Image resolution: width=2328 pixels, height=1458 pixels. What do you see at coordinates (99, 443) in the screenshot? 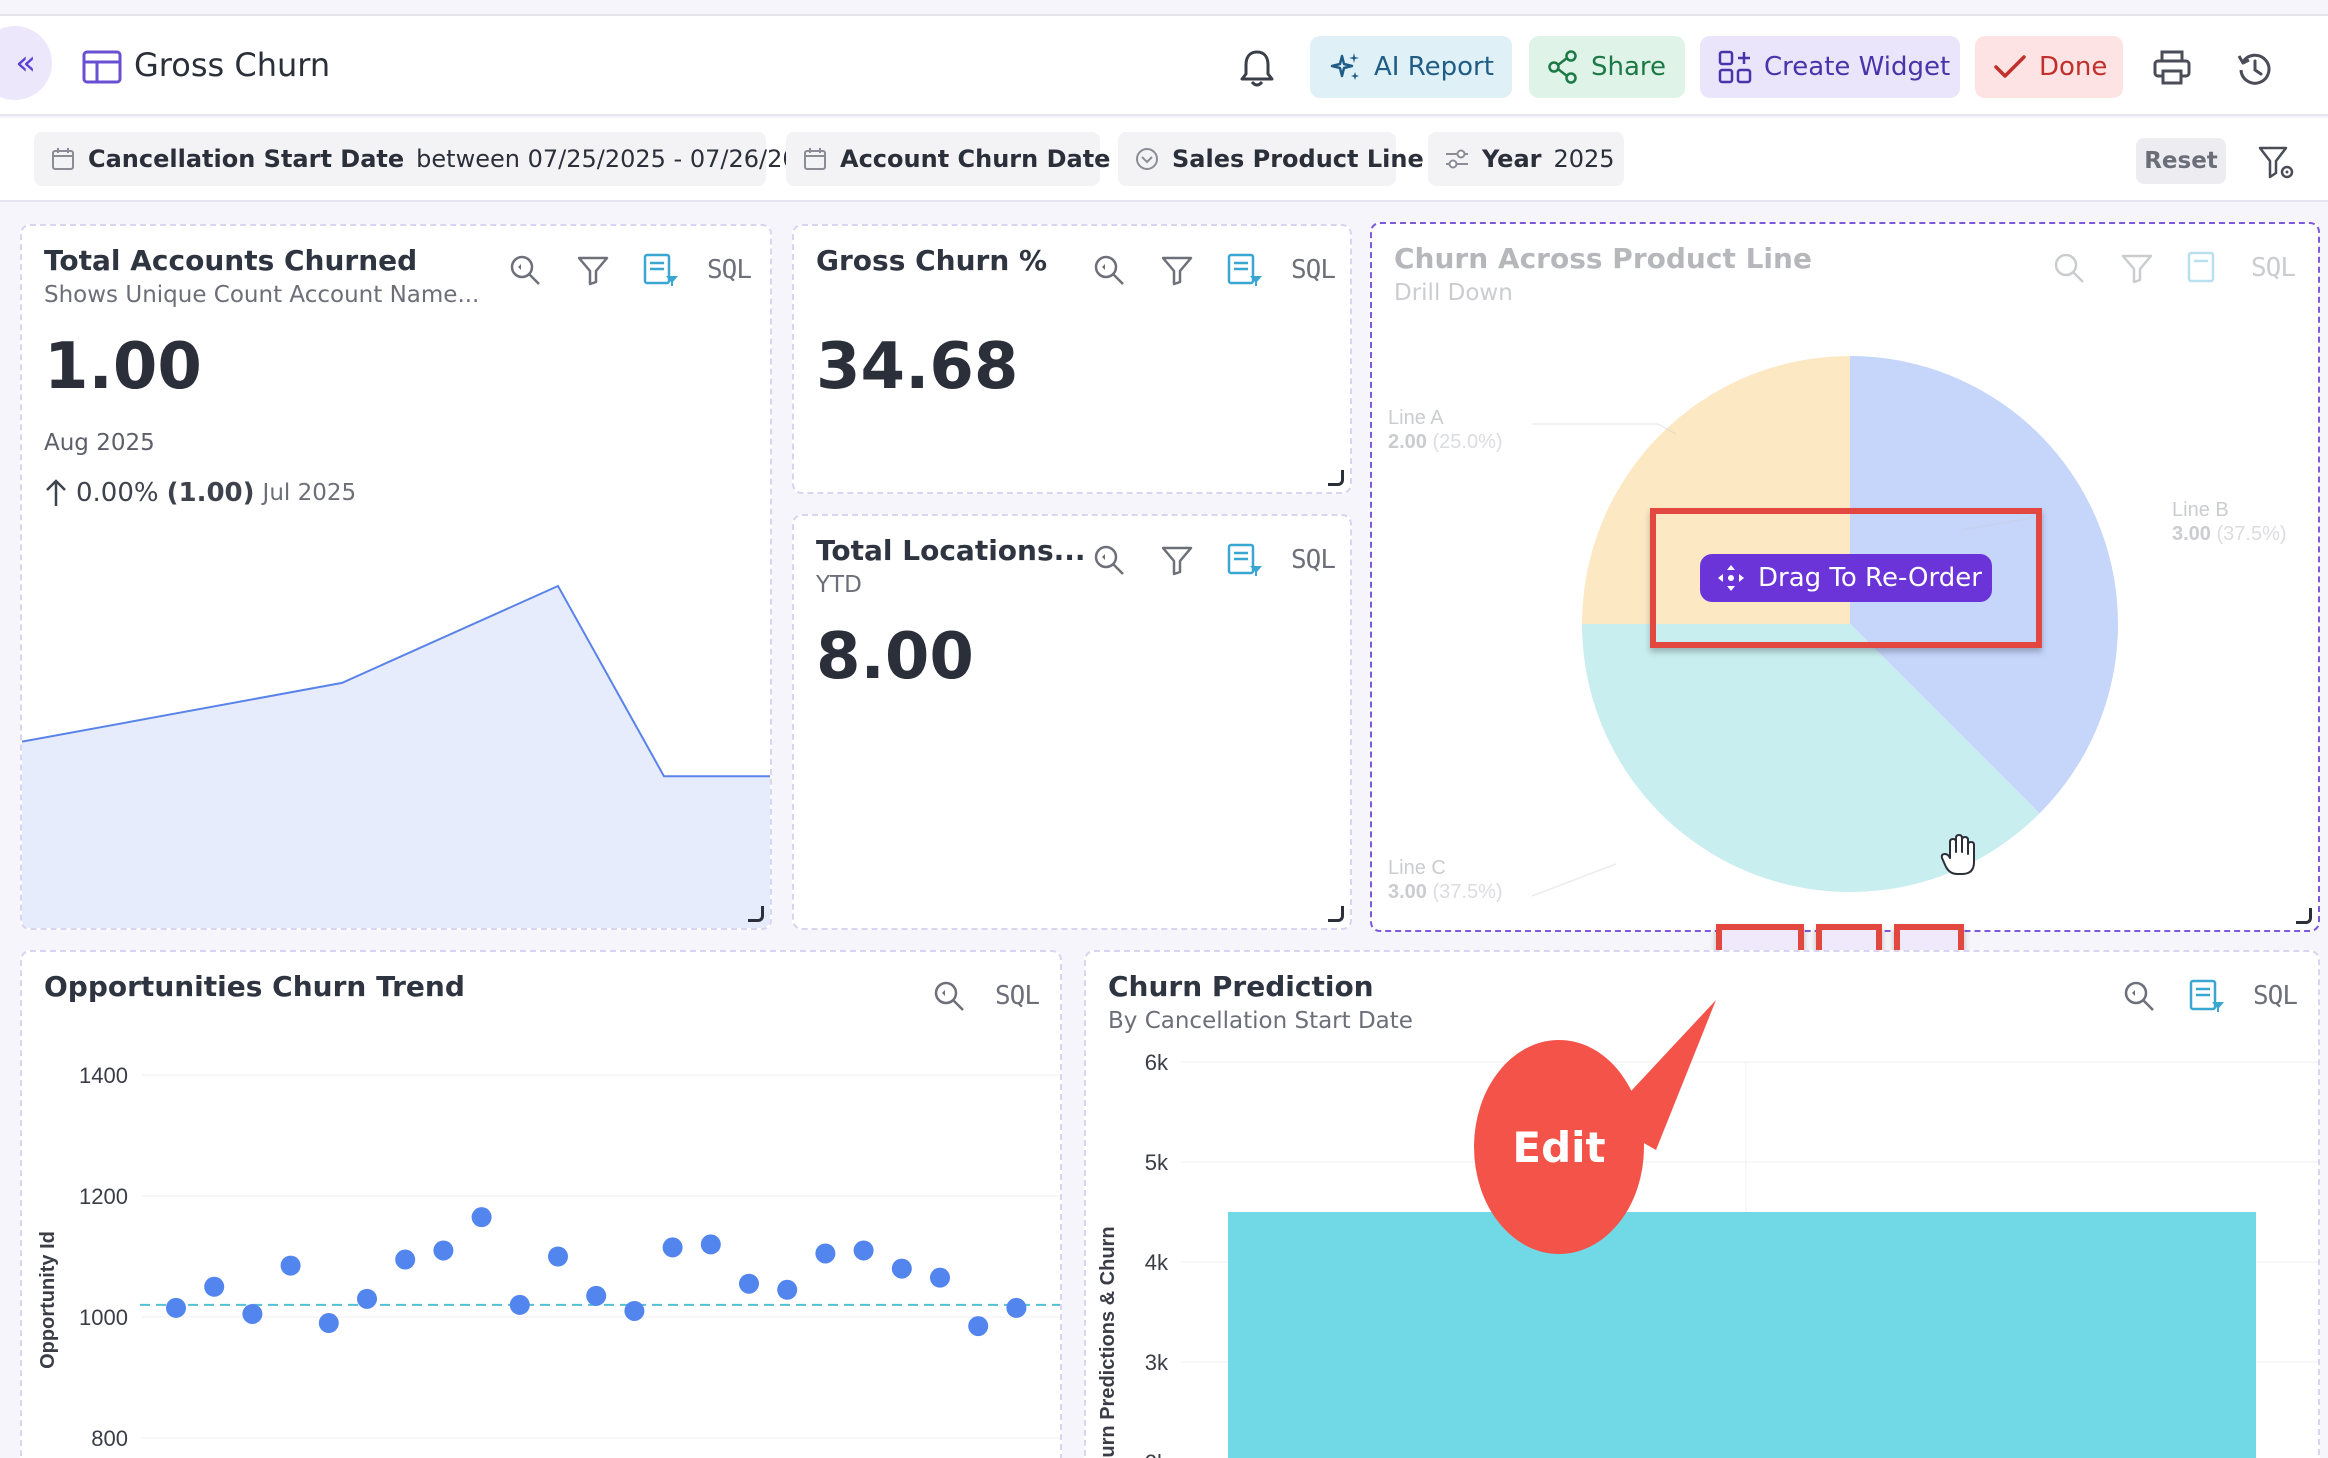
I see `kpi-period: Aug 2025` at bounding box center [99, 443].